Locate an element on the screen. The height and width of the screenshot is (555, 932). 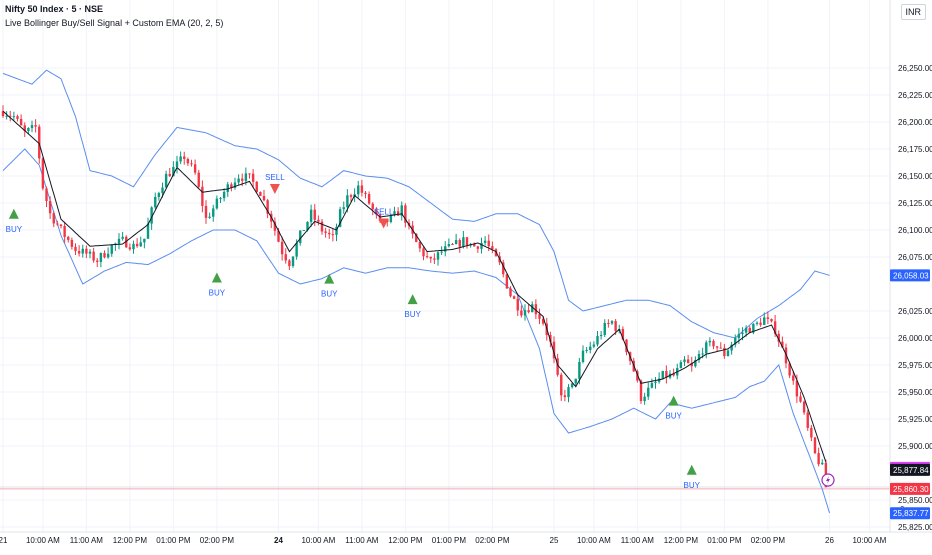
price-label-box is located at coordinates (910, 275).